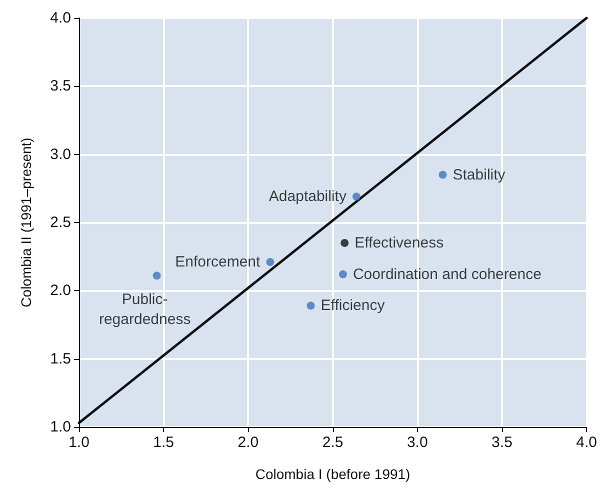 The width and height of the screenshot is (600, 489). I want to click on data-label: Coordination and coherence, so click(447, 274).